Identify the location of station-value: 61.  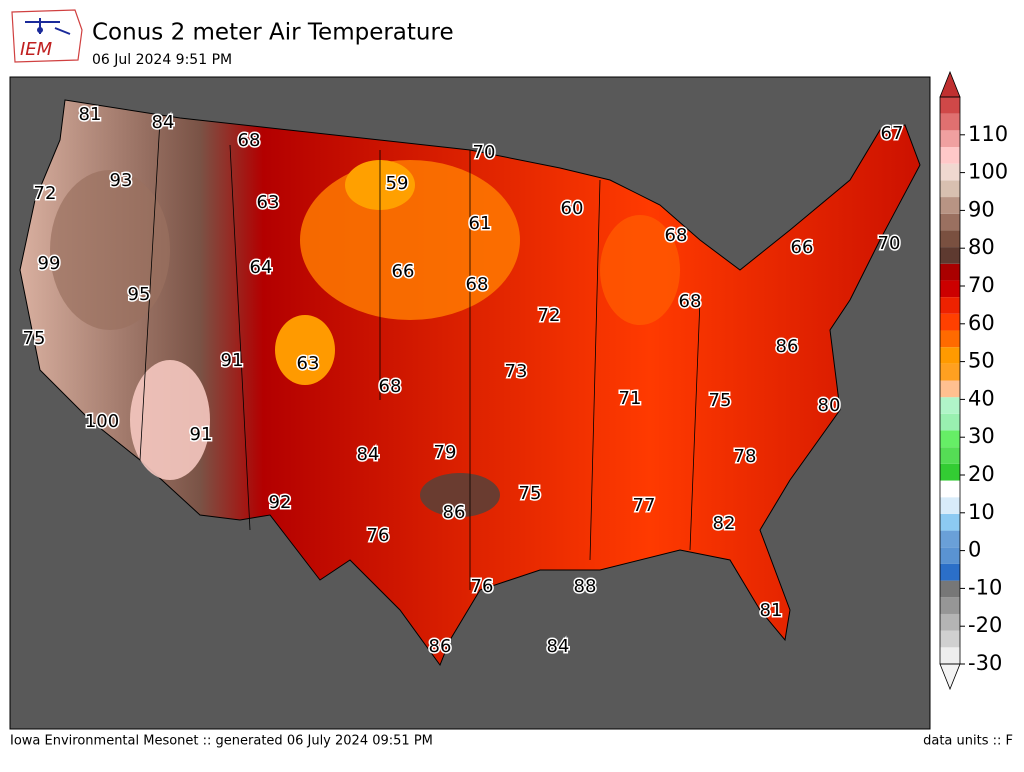
(480, 223).